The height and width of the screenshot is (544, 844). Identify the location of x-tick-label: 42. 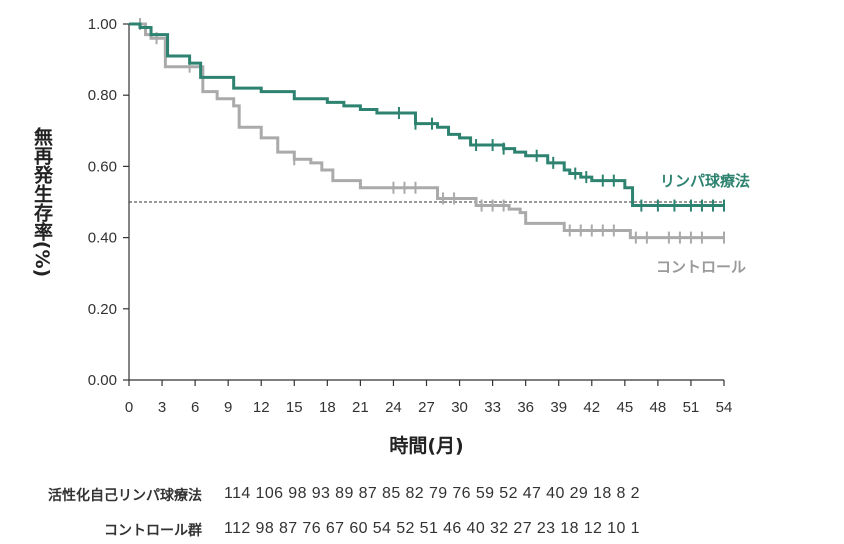
(591, 407).